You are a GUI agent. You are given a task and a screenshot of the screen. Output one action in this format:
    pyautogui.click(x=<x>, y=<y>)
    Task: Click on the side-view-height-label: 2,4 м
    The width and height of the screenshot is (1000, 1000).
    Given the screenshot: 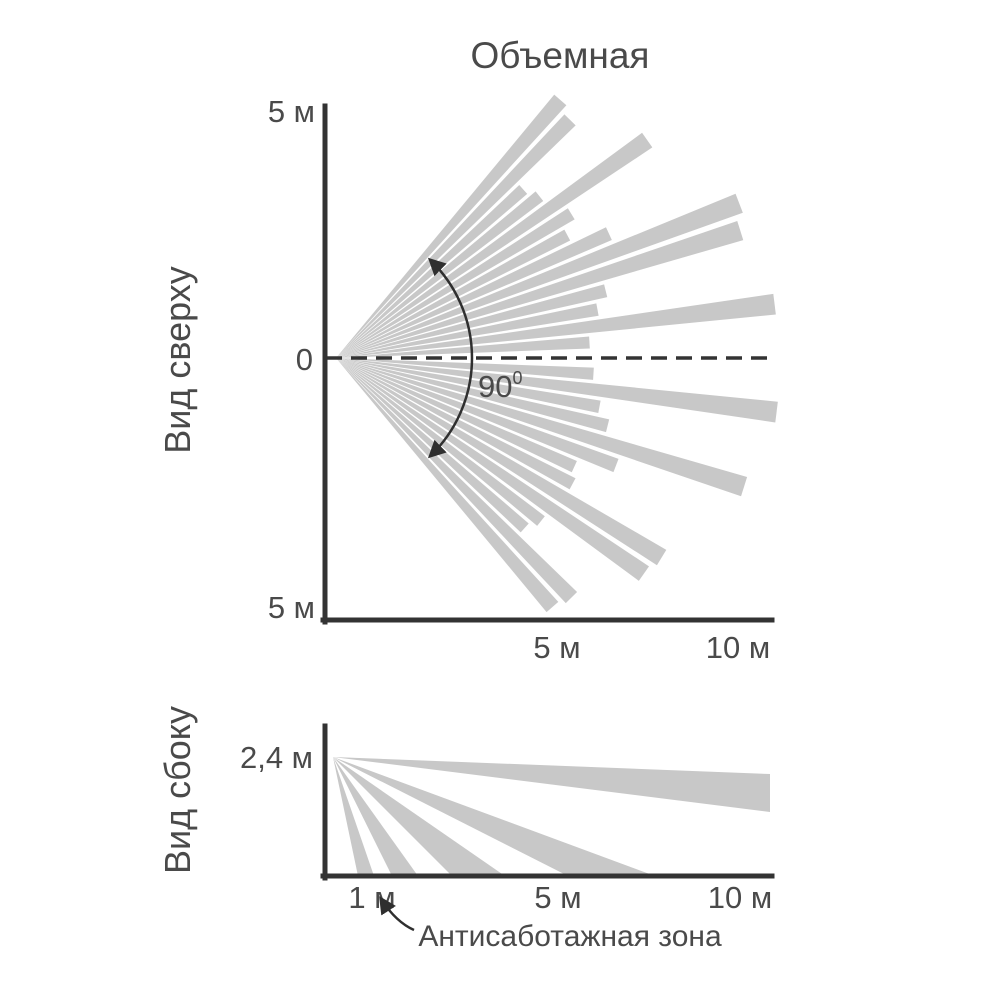 What is the action you would take?
    pyautogui.click(x=276, y=757)
    